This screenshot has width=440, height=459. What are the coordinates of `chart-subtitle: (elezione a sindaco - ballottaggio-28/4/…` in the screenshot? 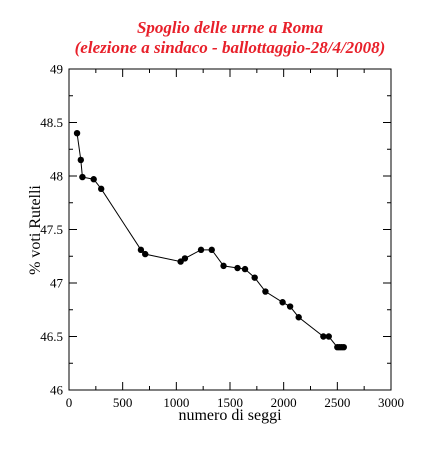 It's located at (230, 47).